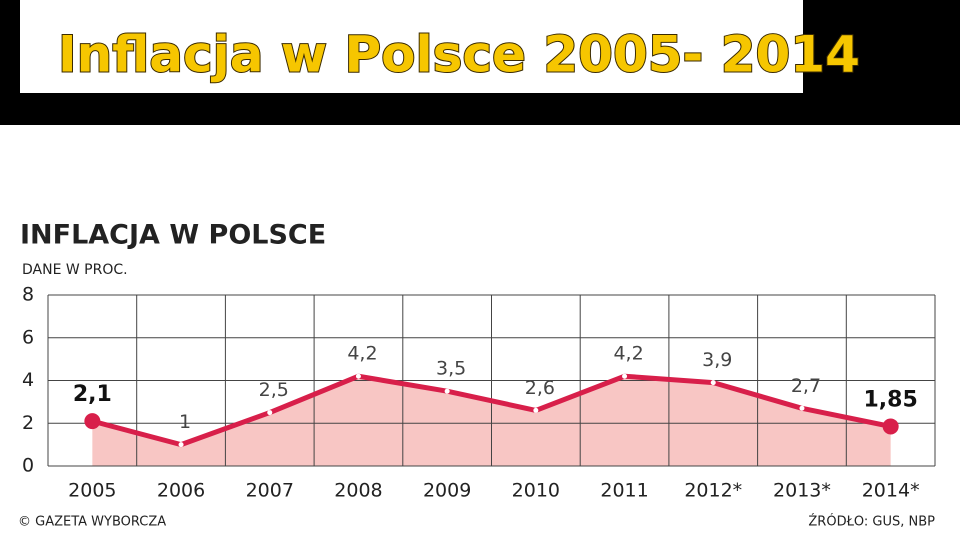 The image size is (960, 538). I want to click on x-tick-label: 2012*, so click(713, 491).